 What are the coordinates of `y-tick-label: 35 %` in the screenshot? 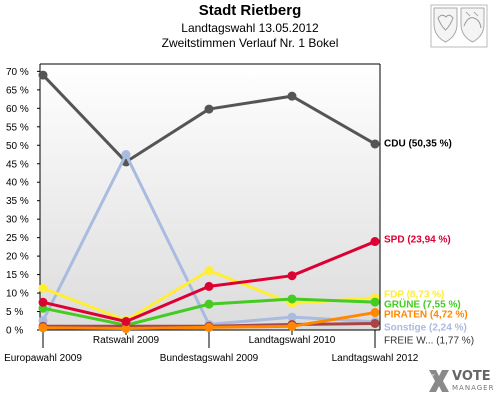 It's located at (17, 201).